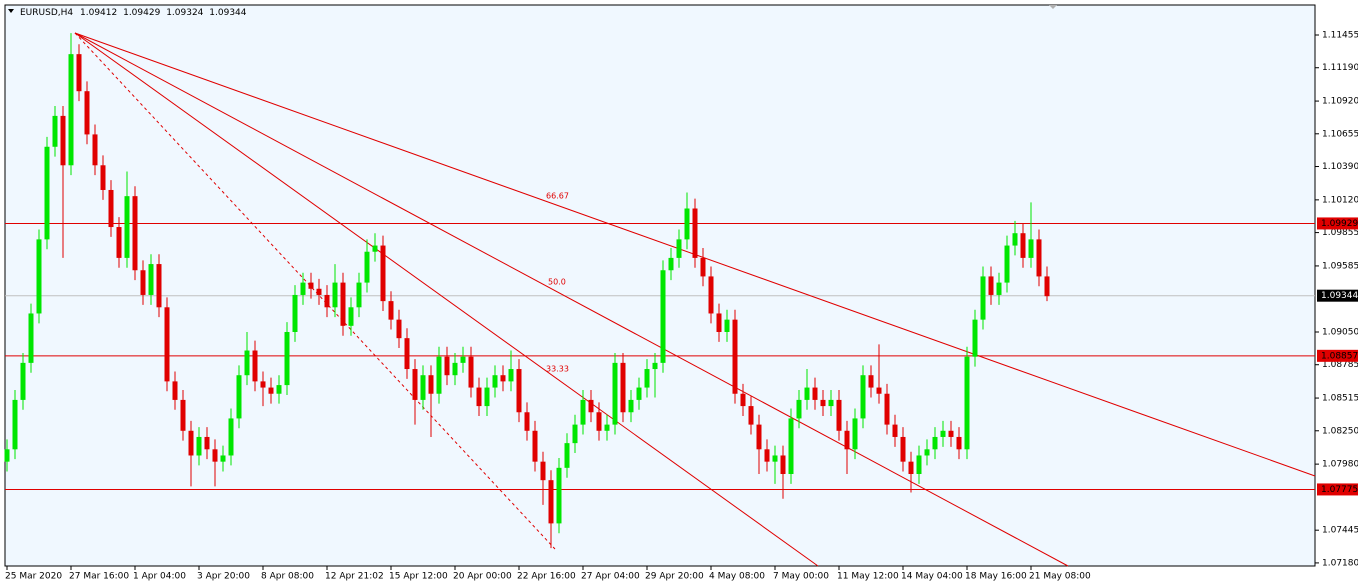 This screenshot has width=1358, height=588. Describe the element at coordinates (1340, 332) in the screenshot. I see `y-tick-label: 1.09050` at that location.